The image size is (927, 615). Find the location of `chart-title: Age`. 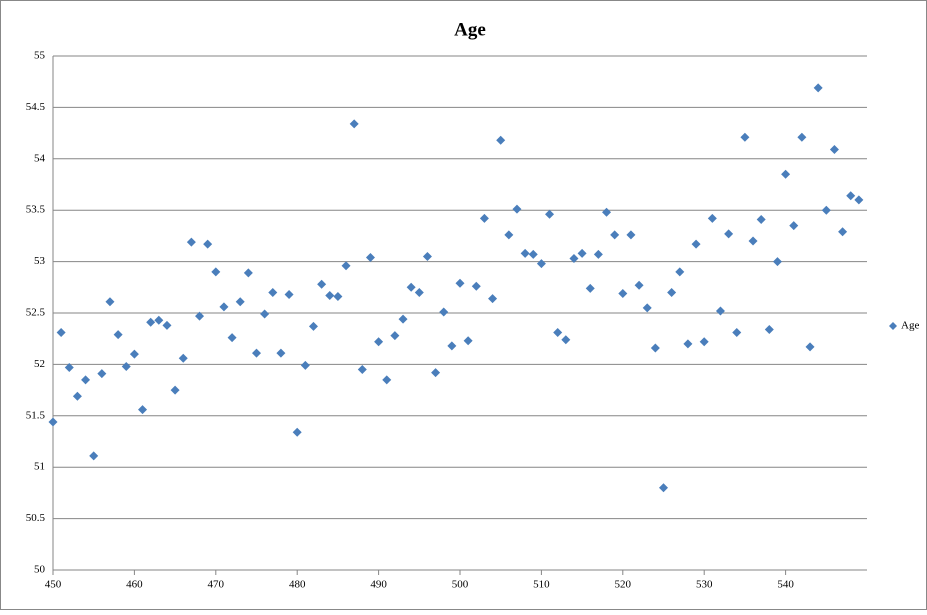

chart-title: Age is located at coordinates (470, 29).